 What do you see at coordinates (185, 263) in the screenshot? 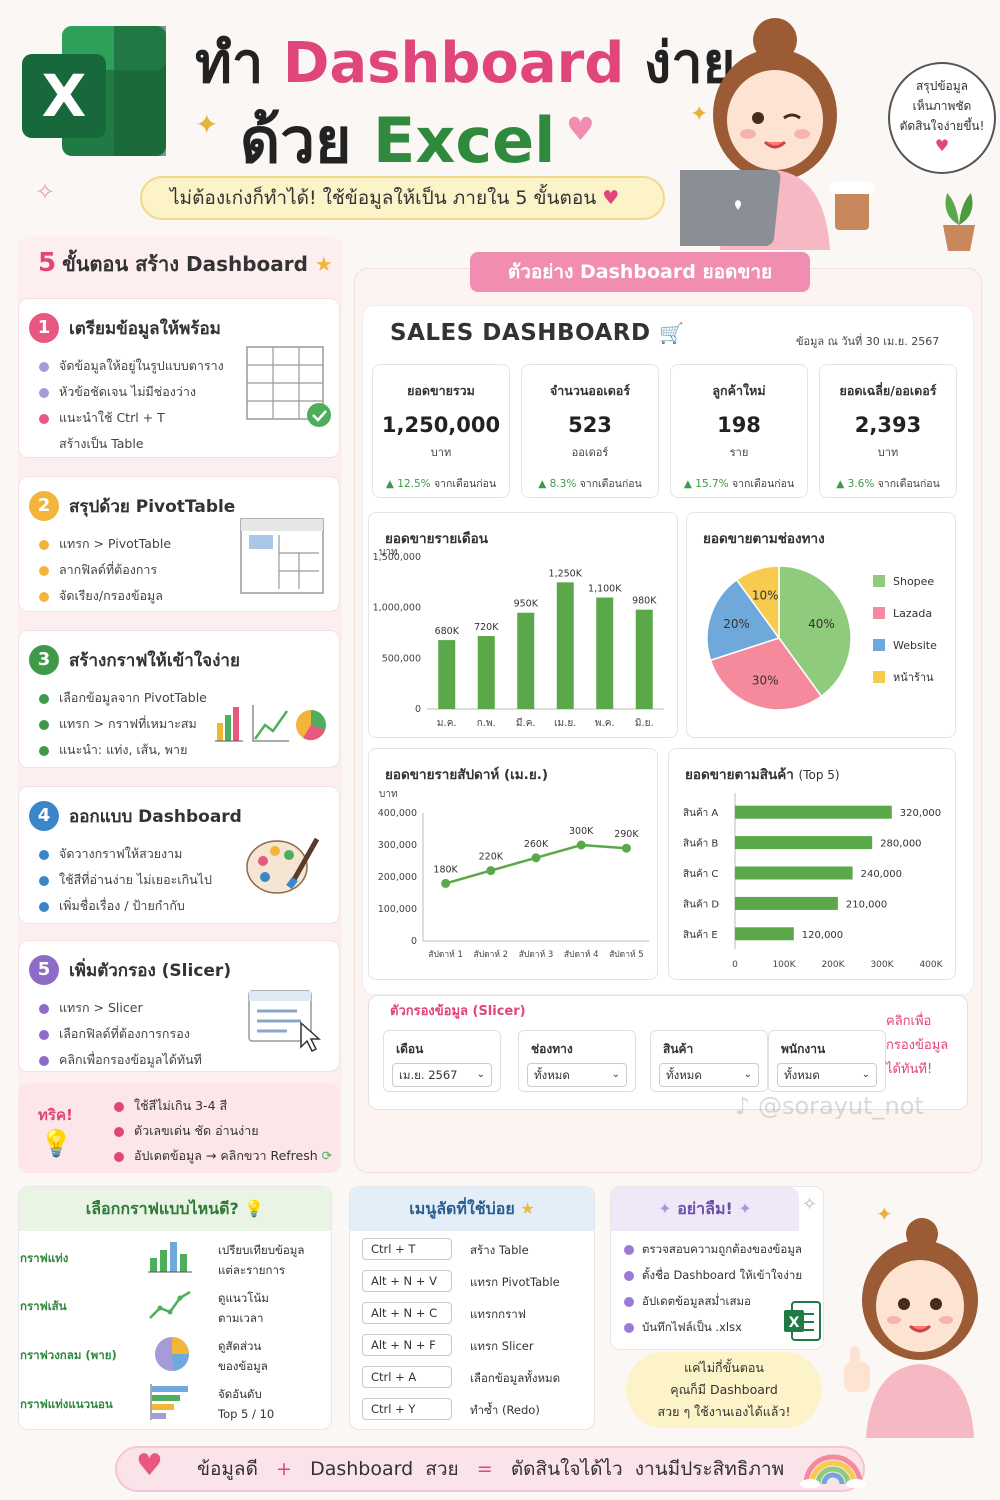
I see `steps-heading: 5 ขั้นตอน สร้าง Dashboard ★` at bounding box center [185, 263].